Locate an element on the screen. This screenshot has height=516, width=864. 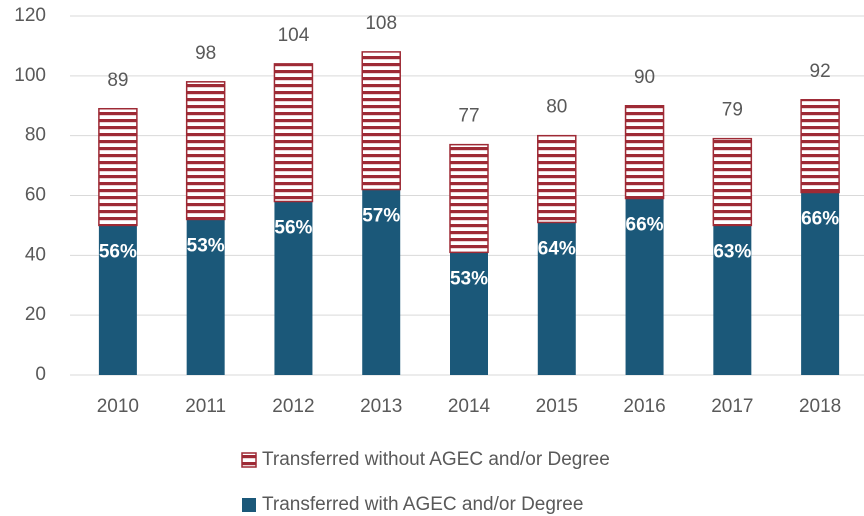
total-label: 77 is located at coordinates (468, 116).